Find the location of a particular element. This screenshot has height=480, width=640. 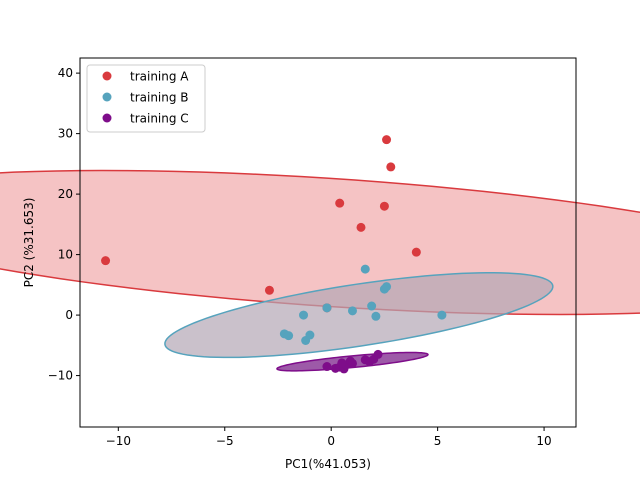

legend-label: training C is located at coordinates (159, 119).